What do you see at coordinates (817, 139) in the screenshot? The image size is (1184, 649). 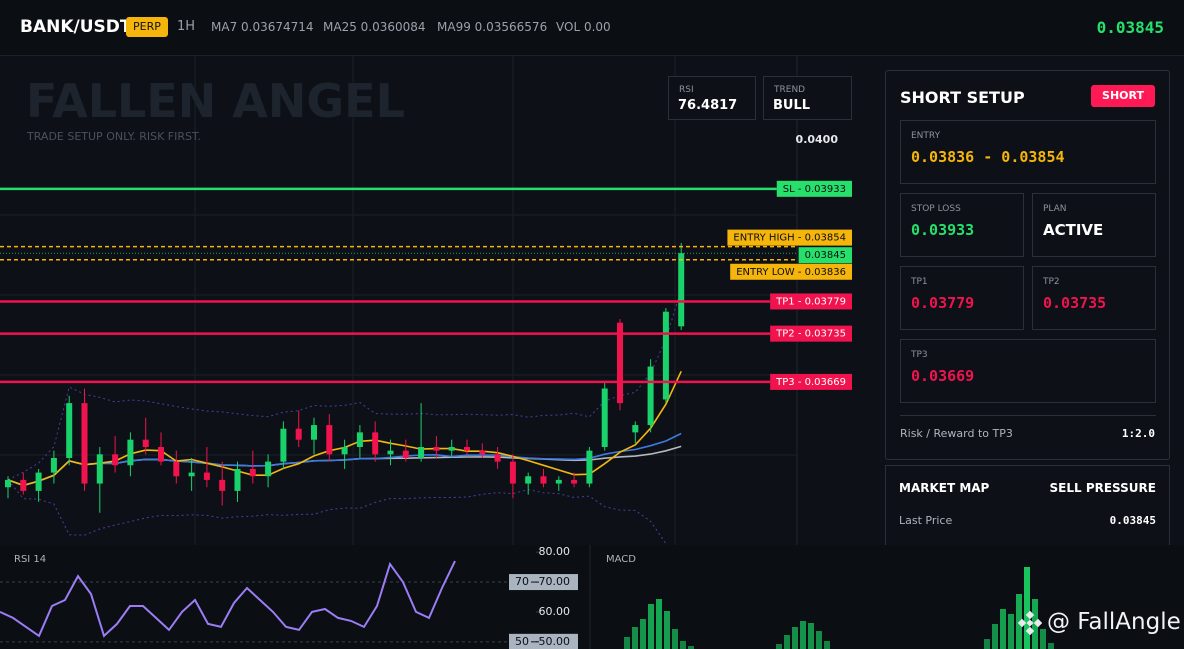 I see `y-tick-label: 0.0400` at bounding box center [817, 139].